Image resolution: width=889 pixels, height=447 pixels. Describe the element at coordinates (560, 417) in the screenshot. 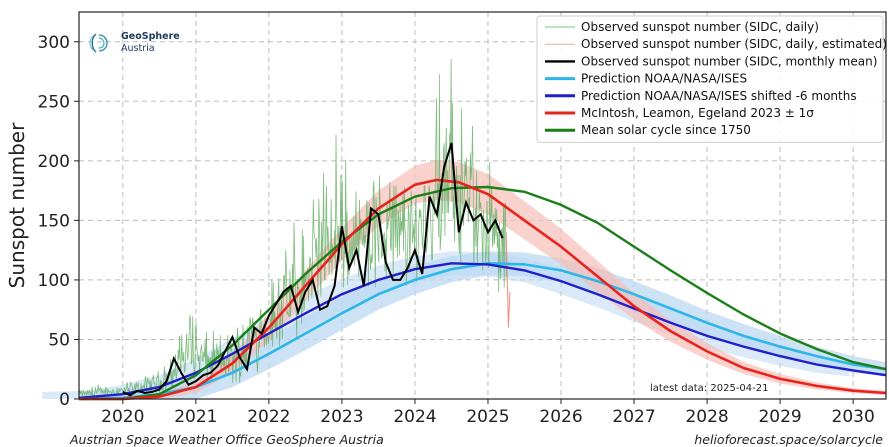

I see `x-tick-label: 2026` at that location.